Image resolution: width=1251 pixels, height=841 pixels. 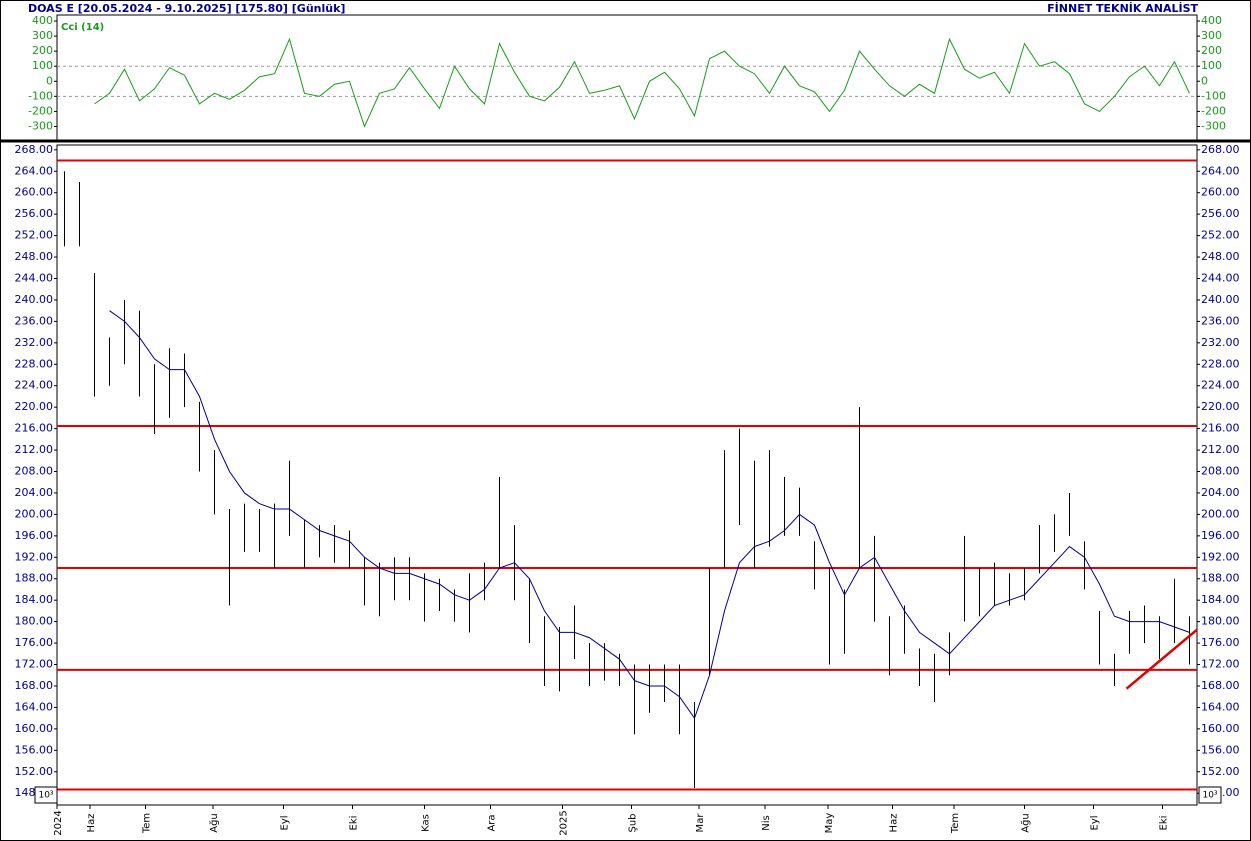 What do you see at coordinates (426, 823) in the screenshot?
I see `x-tick-label: Kas` at bounding box center [426, 823].